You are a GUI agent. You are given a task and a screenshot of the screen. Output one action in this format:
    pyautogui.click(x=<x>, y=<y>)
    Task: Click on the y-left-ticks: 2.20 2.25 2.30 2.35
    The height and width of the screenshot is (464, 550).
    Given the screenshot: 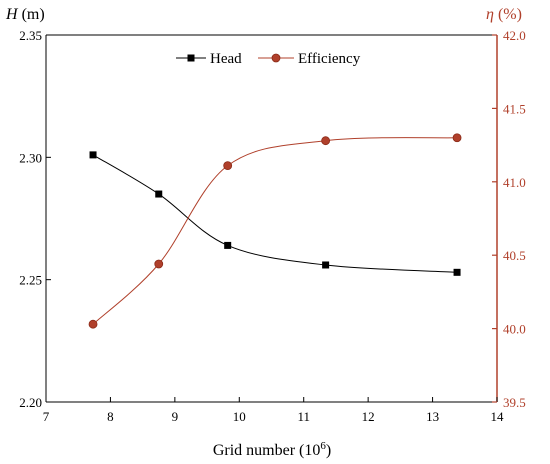 What is the action you would take?
    pyautogui.click(x=35, y=219)
    